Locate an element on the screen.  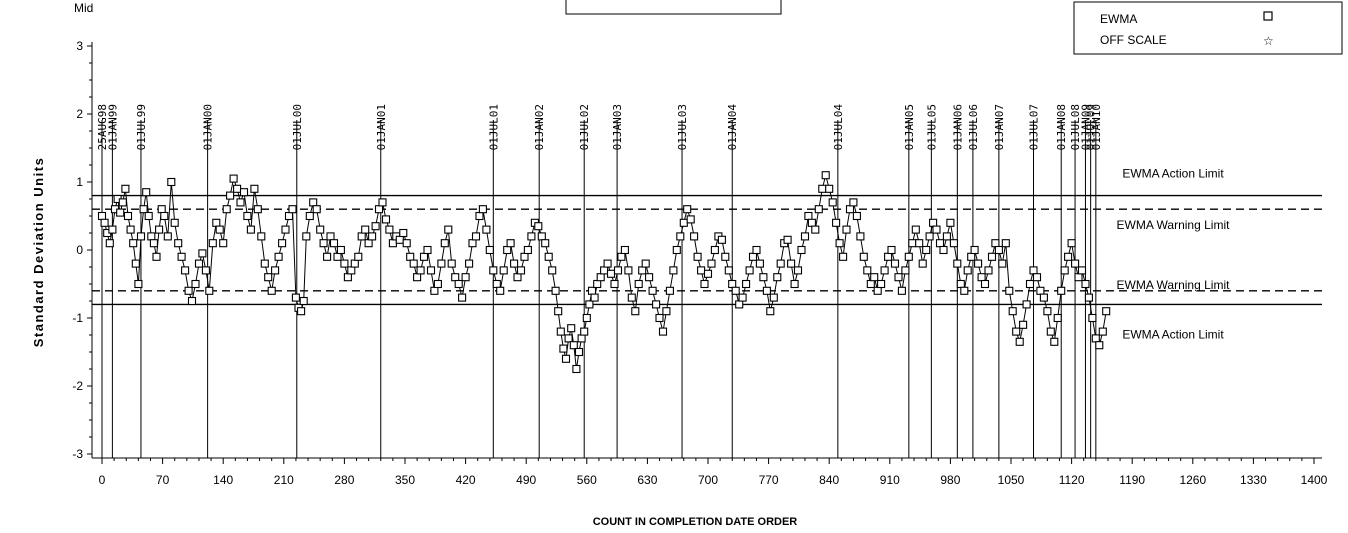
y-axis-top-label: Mid is located at coordinates (83, 8).